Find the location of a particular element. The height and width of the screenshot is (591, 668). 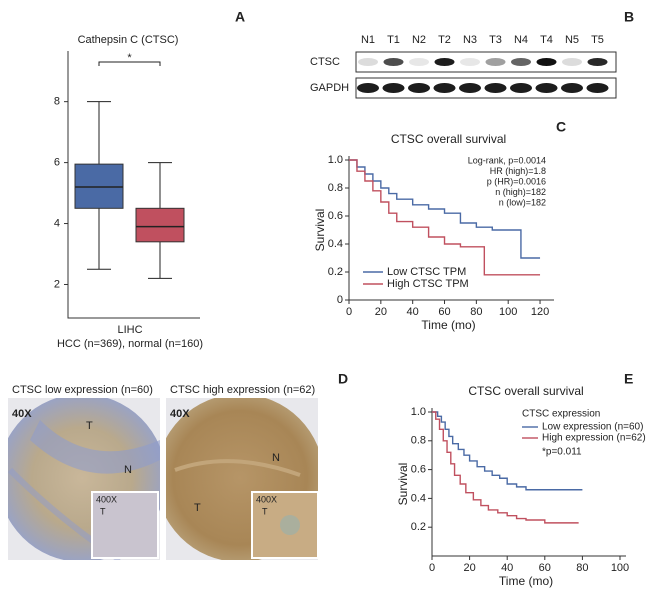

annotation: *p=0.011 is located at coordinates (562, 452).